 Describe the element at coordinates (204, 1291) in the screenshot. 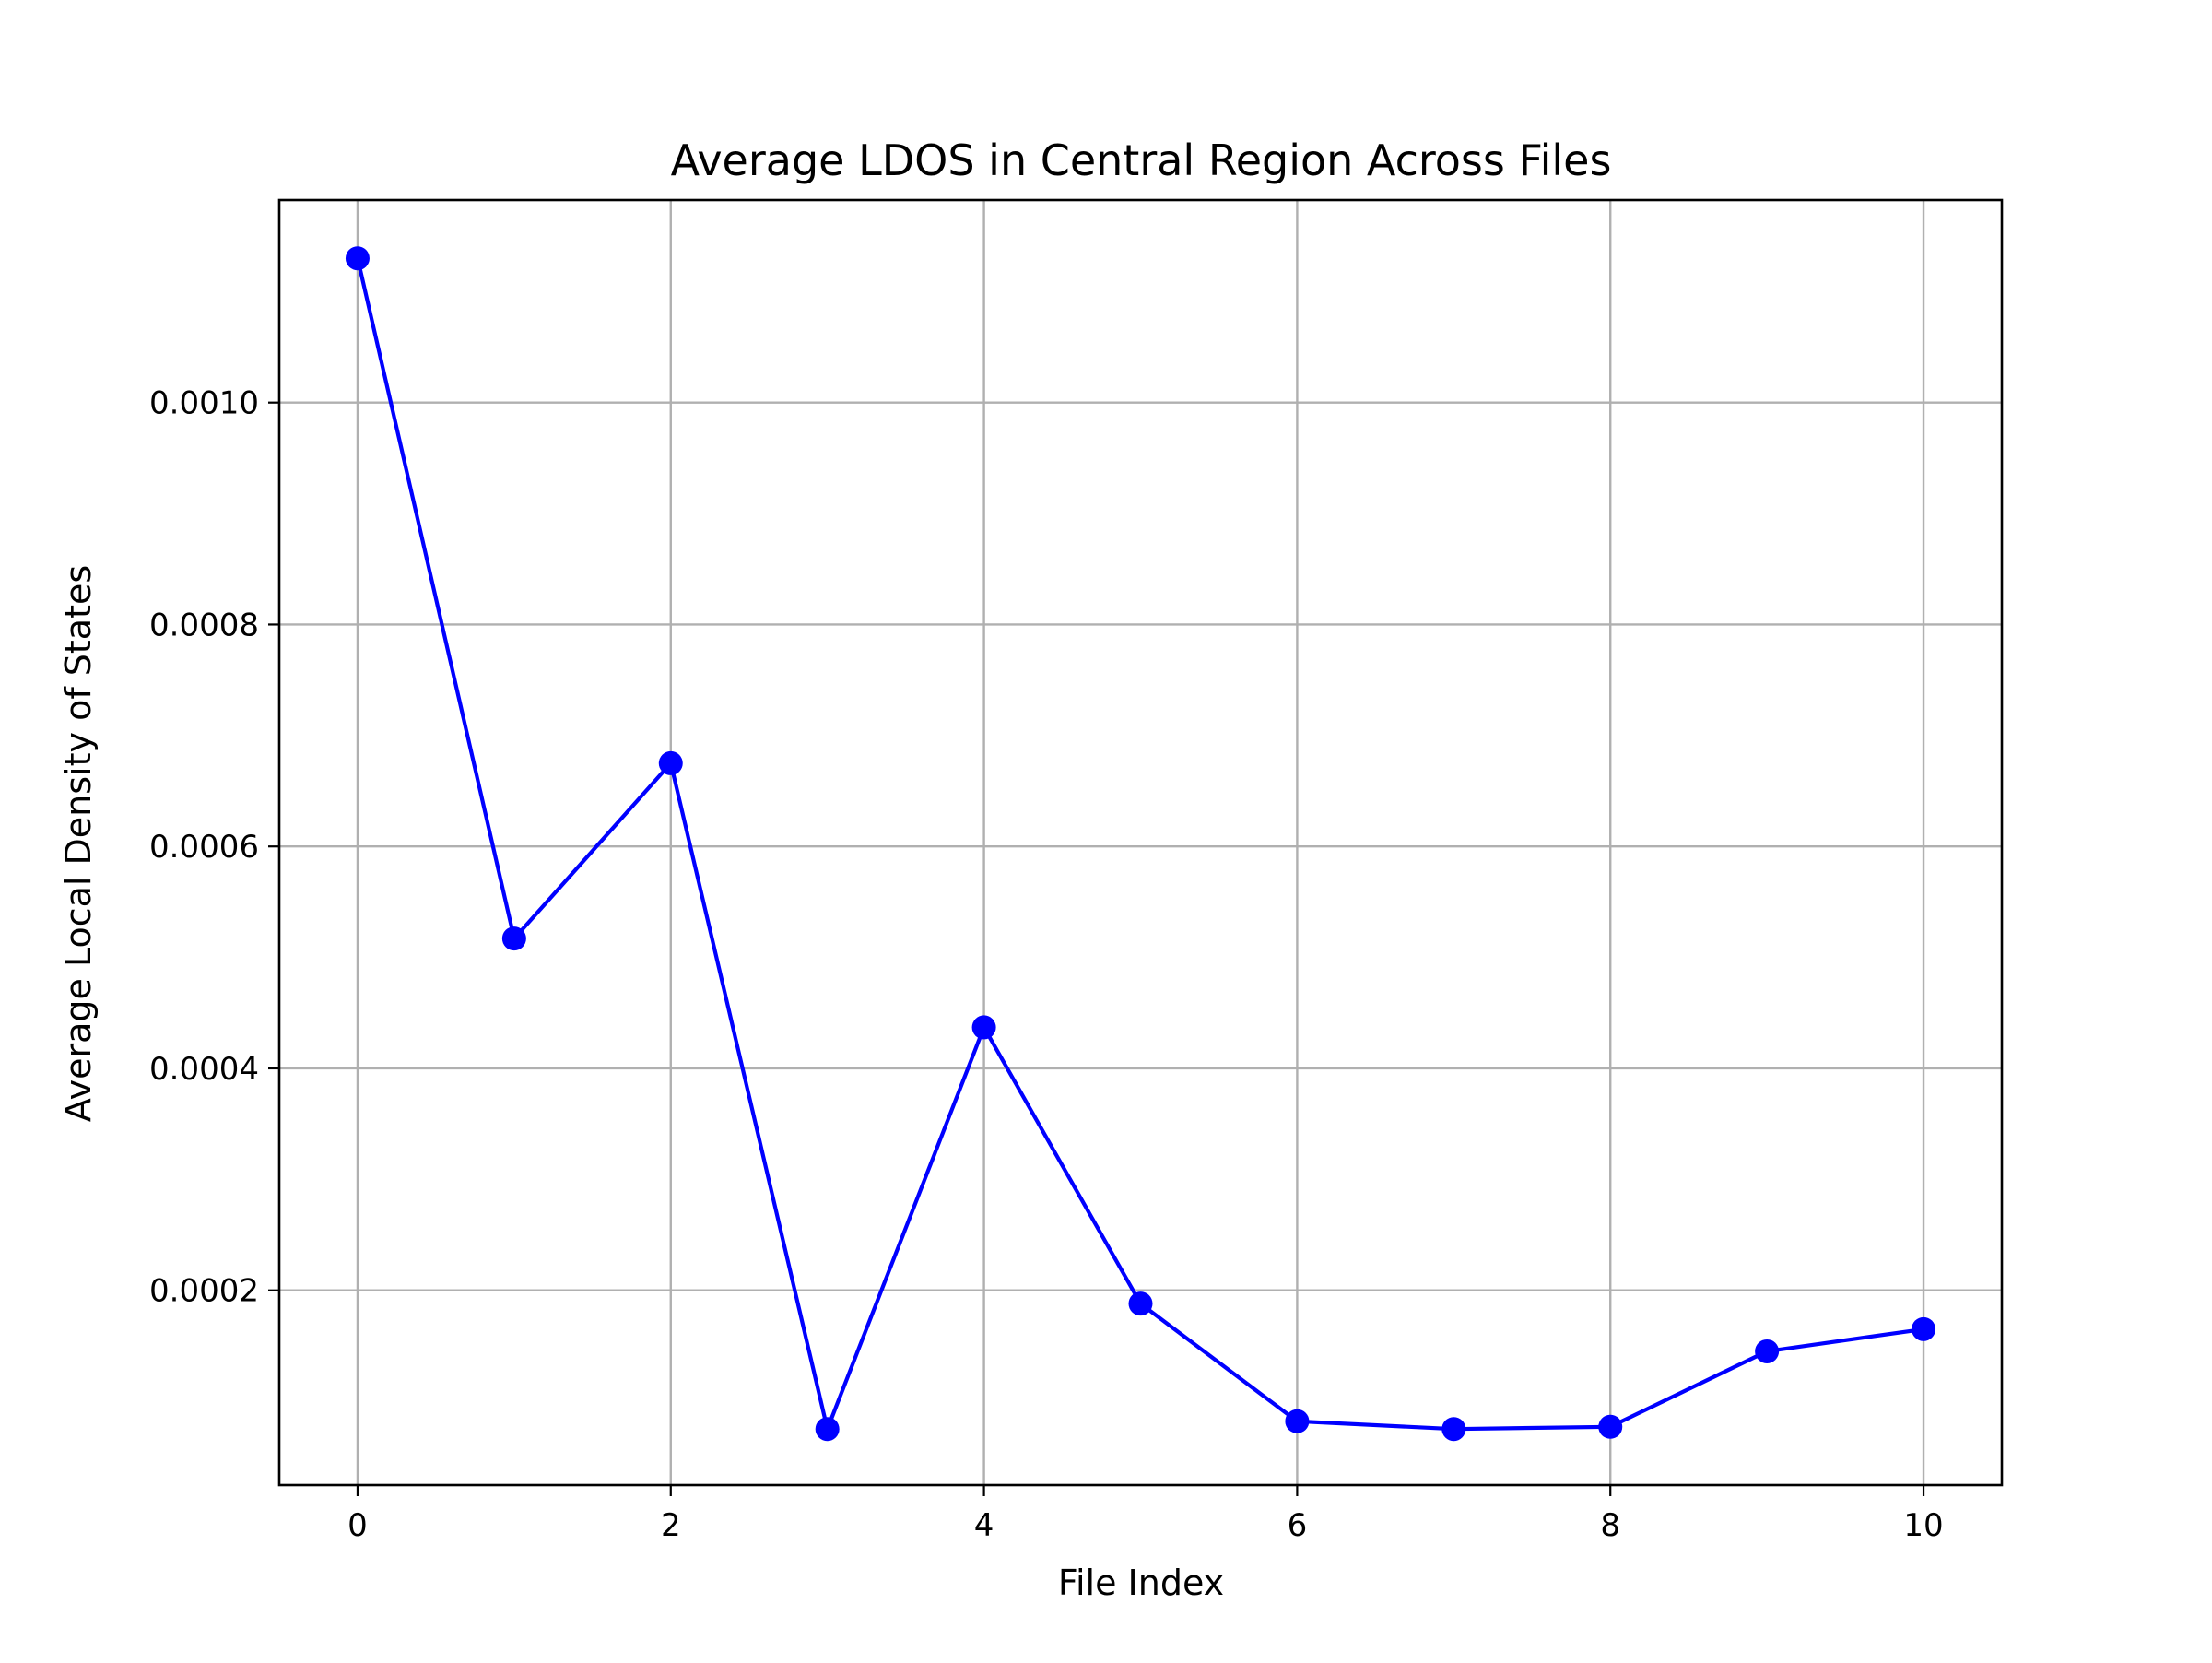

I see `y-tick-label: 0.0002` at that location.